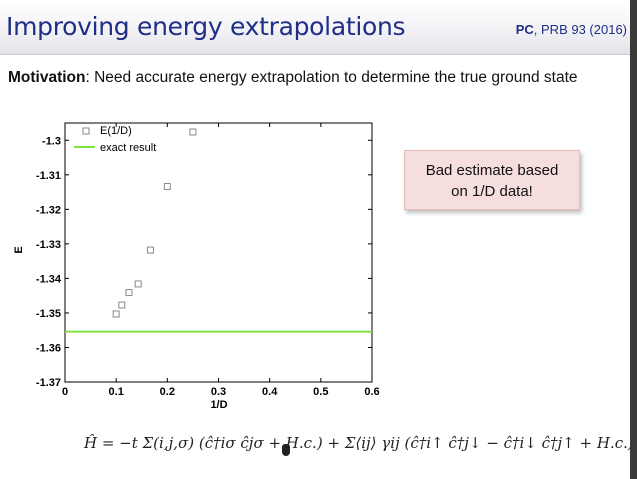  Describe the element at coordinates (270, 392) in the screenshot. I see `x-tick-label: 0.4` at that location.